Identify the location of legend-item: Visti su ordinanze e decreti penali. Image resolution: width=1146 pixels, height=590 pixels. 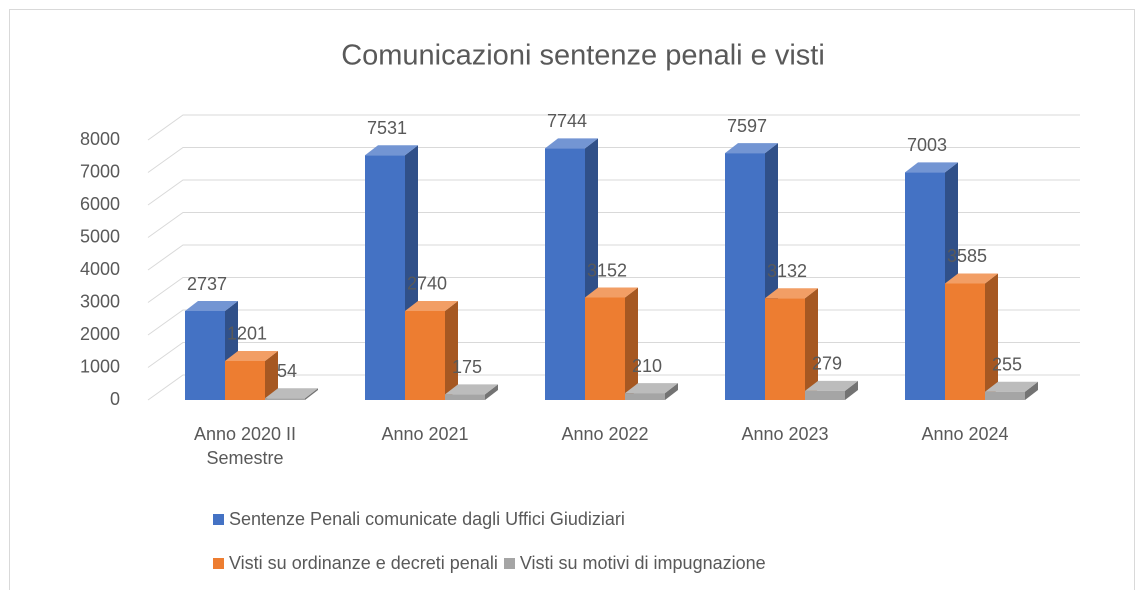
(355, 563).